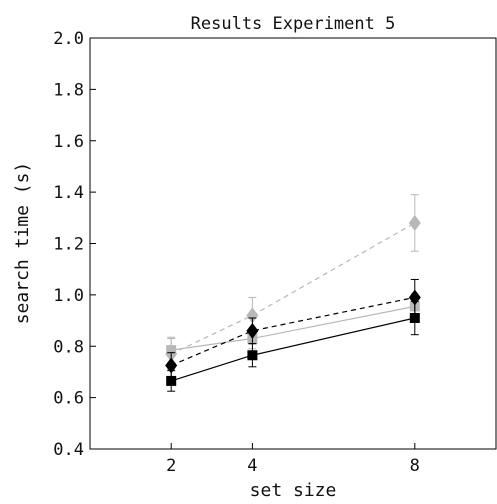 The height and width of the screenshot is (504, 497). What do you see at coordinates (68, 347) in the screenshot?
I see `y-tick-label: 0.8` at bounding box center [68, 347].